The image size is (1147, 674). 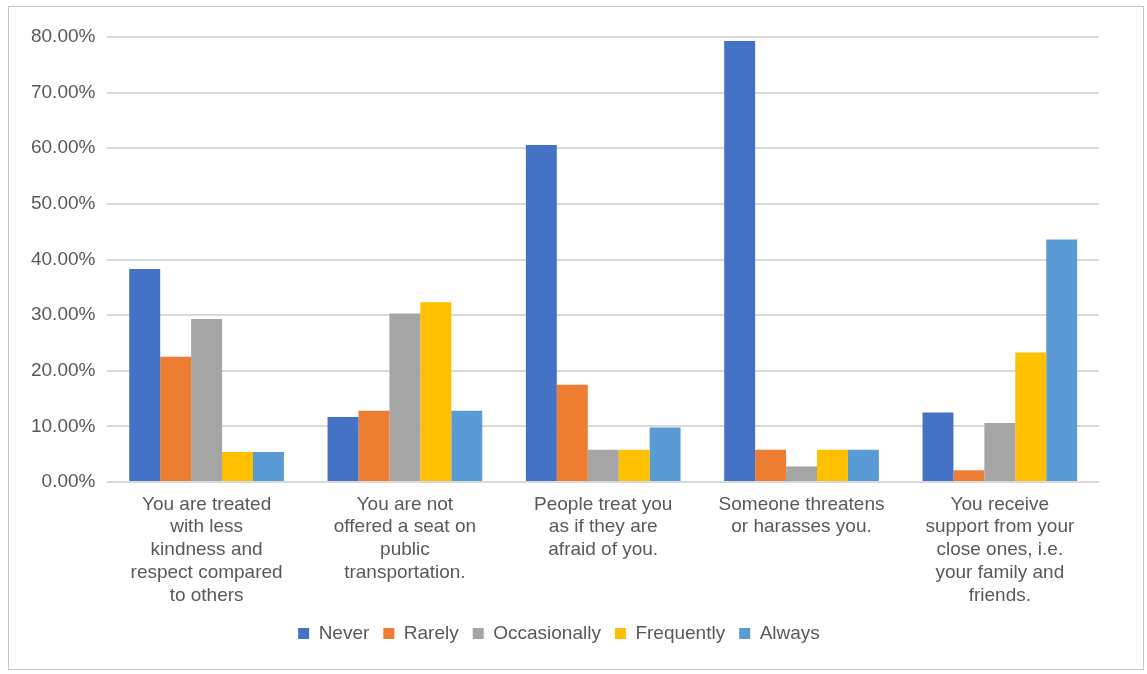 I want to click on y-tick-label: 70.00%, so click(x=63, y=91).